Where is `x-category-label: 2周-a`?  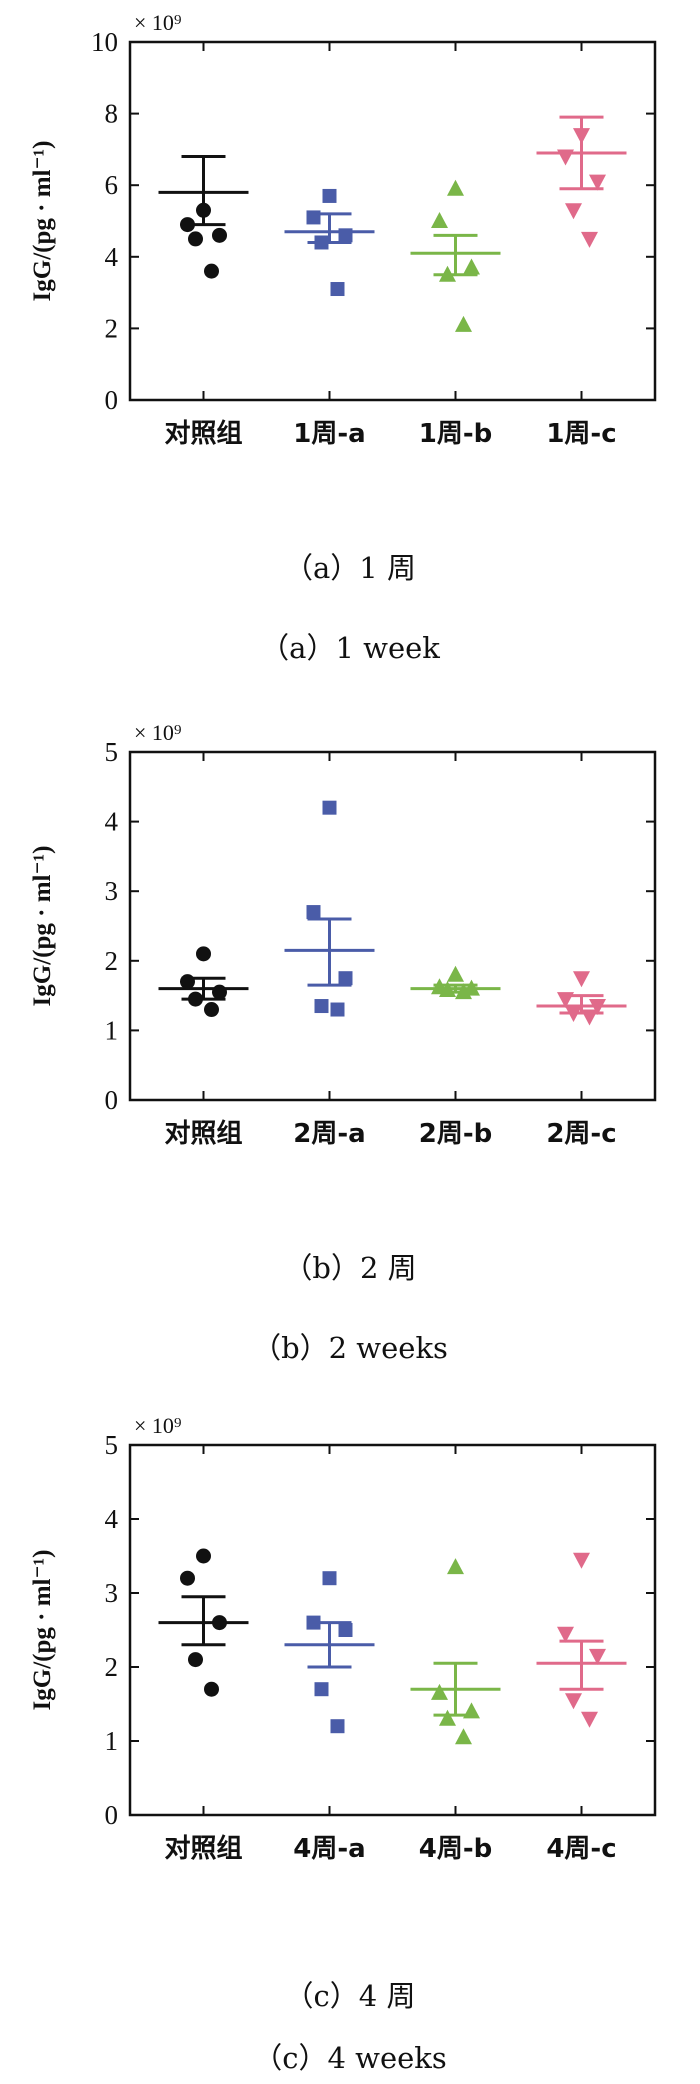 x-category-label: 2周-a is located at coordinates (329, 1134).